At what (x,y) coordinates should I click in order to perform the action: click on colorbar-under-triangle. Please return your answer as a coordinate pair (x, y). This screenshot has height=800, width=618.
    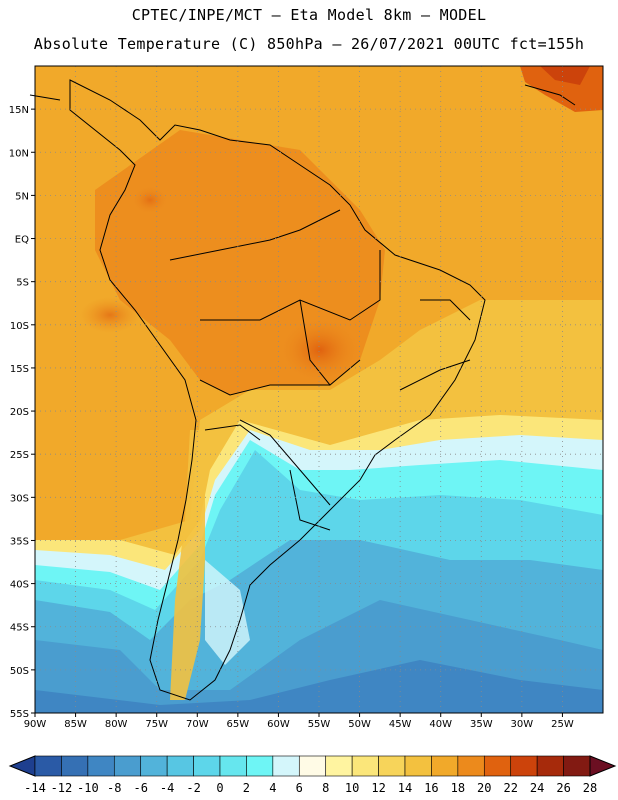
    Looking at the image, I should click on (22, 766).